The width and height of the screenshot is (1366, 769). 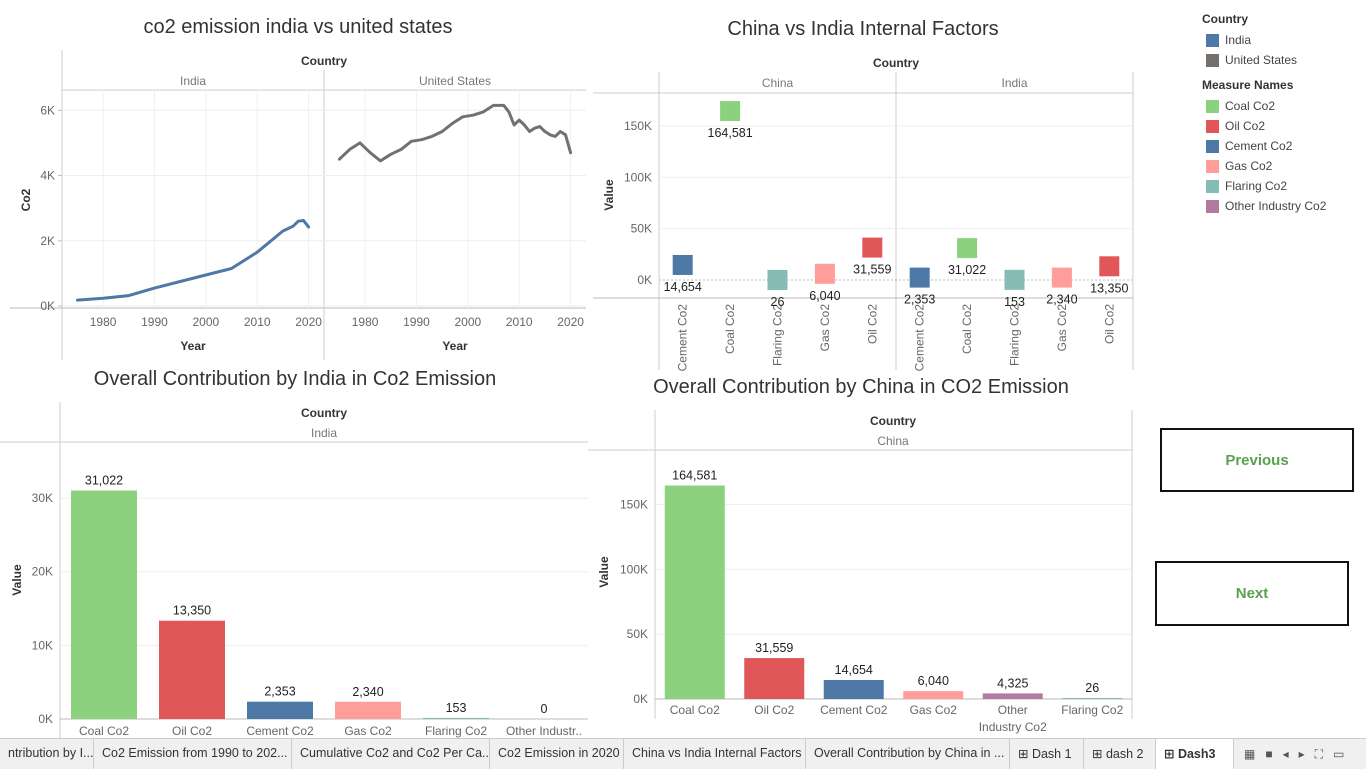 I want to click on tab-controls: ▦ ■ ◂ ▸ ⛶ ▭, so click(x=1289, y=754).